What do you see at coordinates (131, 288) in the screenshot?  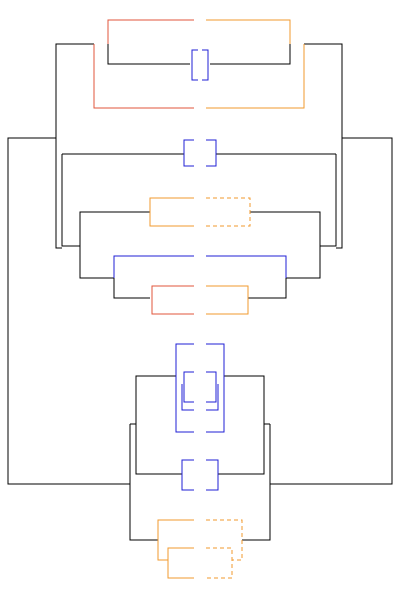 I see `upper-left-branch-d` at bounding box center [131, 288].